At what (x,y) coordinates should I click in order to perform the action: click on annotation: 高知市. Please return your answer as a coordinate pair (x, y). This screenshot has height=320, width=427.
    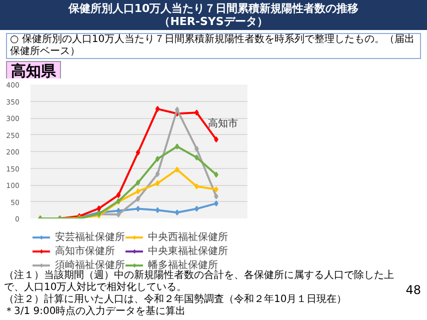
    Looking at the image, I should click on (223, 123).